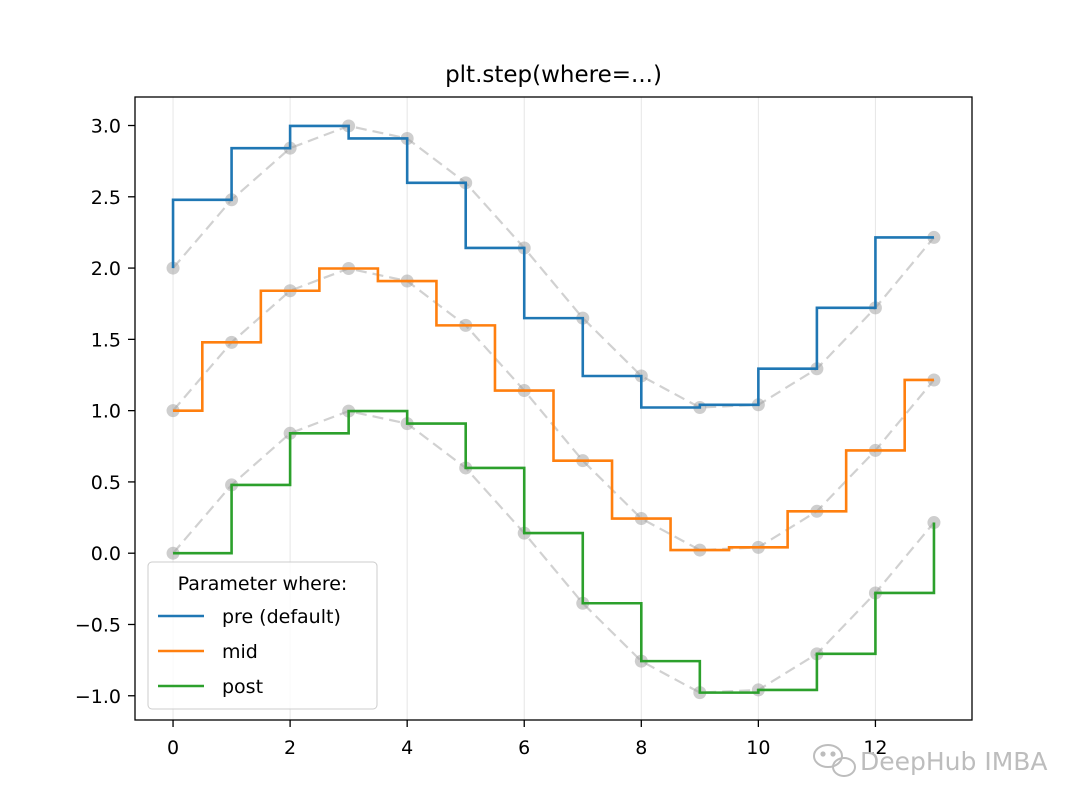 This screenshot has height=810, width=1080. What do you see at coordinates (98, 625) in the screenshot?
I see `y-tick-label: −0.5` at bounding box center [98, 625].